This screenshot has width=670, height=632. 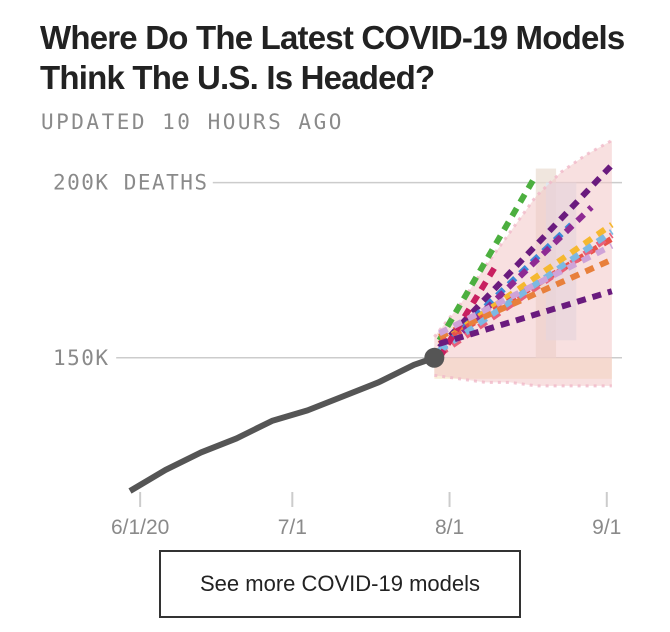 What do you see at coordinates (340, 584) in the screenshot?
I see `see-more-models-button: See more COVID-19 models` at bounding box center [340, 584].